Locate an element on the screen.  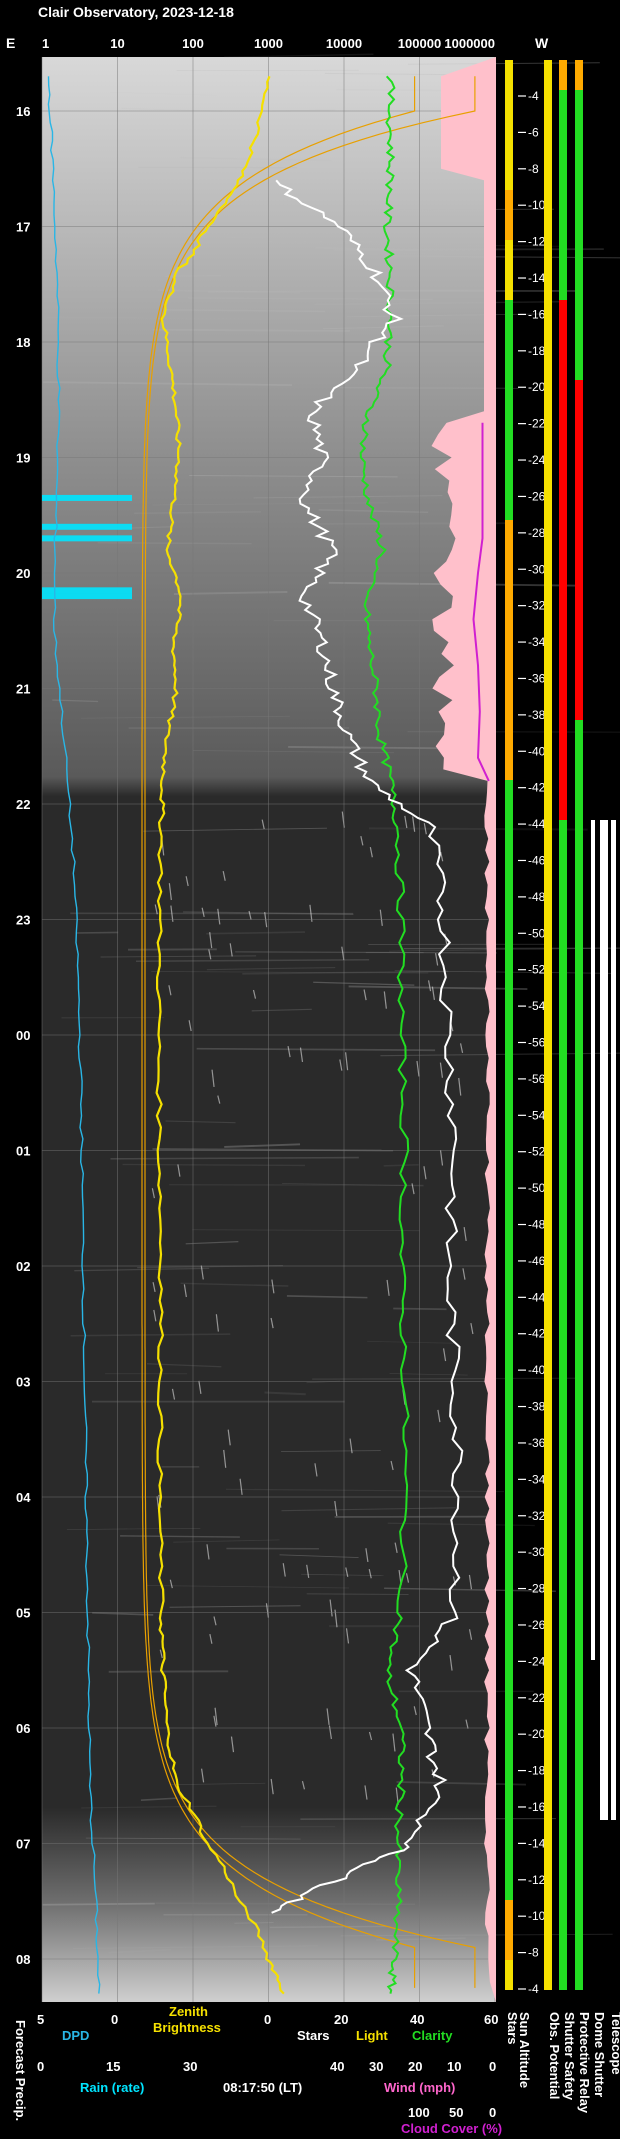
compass-west: W is located at coordinates (542, 43).